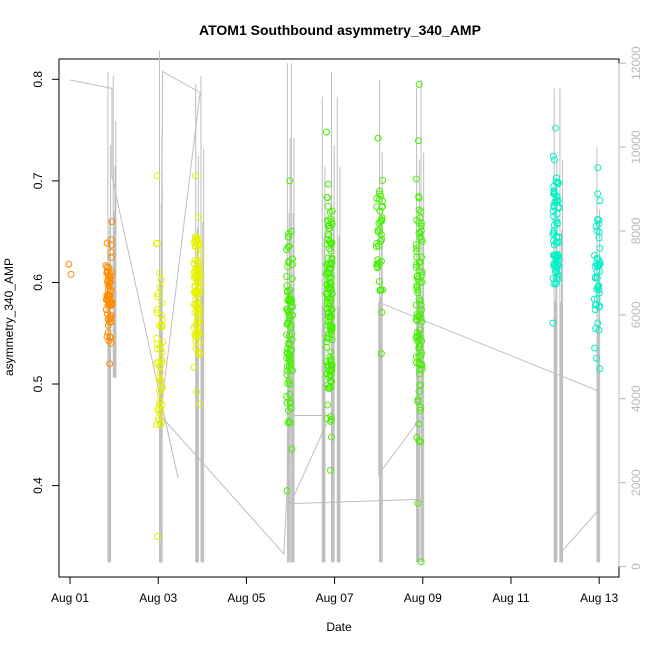 The width and height of the screenshot is (650, 650). What do you see at coordinates (599, 598) in the screenshot?
I see `x-tick-label: Aug 13` at bounding box center [599, 598].